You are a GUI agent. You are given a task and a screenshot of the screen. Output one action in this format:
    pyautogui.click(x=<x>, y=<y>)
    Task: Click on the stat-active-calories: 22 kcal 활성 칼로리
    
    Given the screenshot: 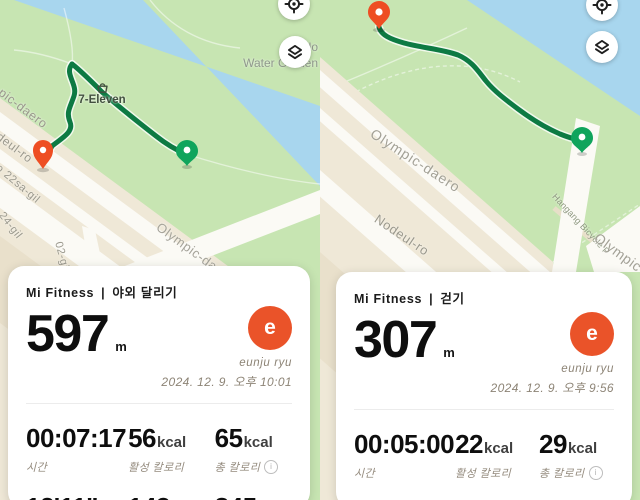 What is the action you would take?
    pyautogui.click(x=497, y=455)
    